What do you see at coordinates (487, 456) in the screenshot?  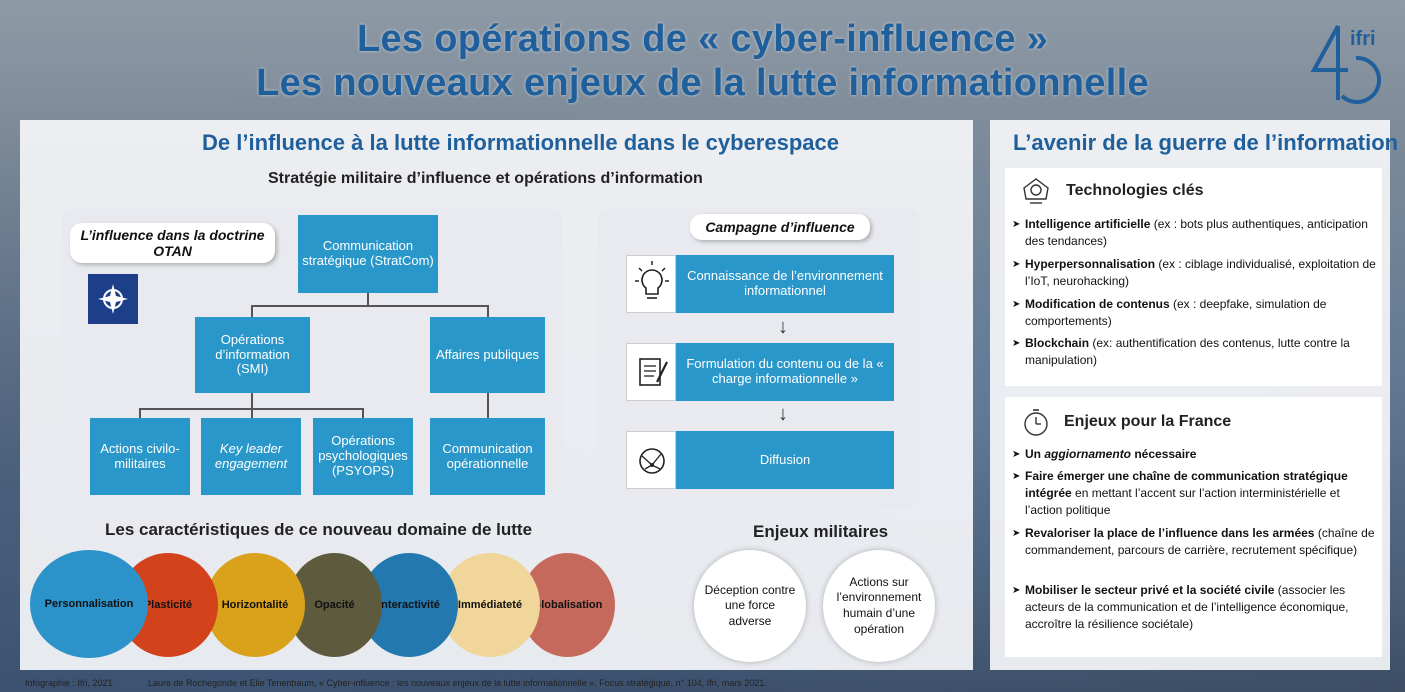 I see `comm-operationnelle-box: Communication opérationnelle` at bounding box center [487, 456].